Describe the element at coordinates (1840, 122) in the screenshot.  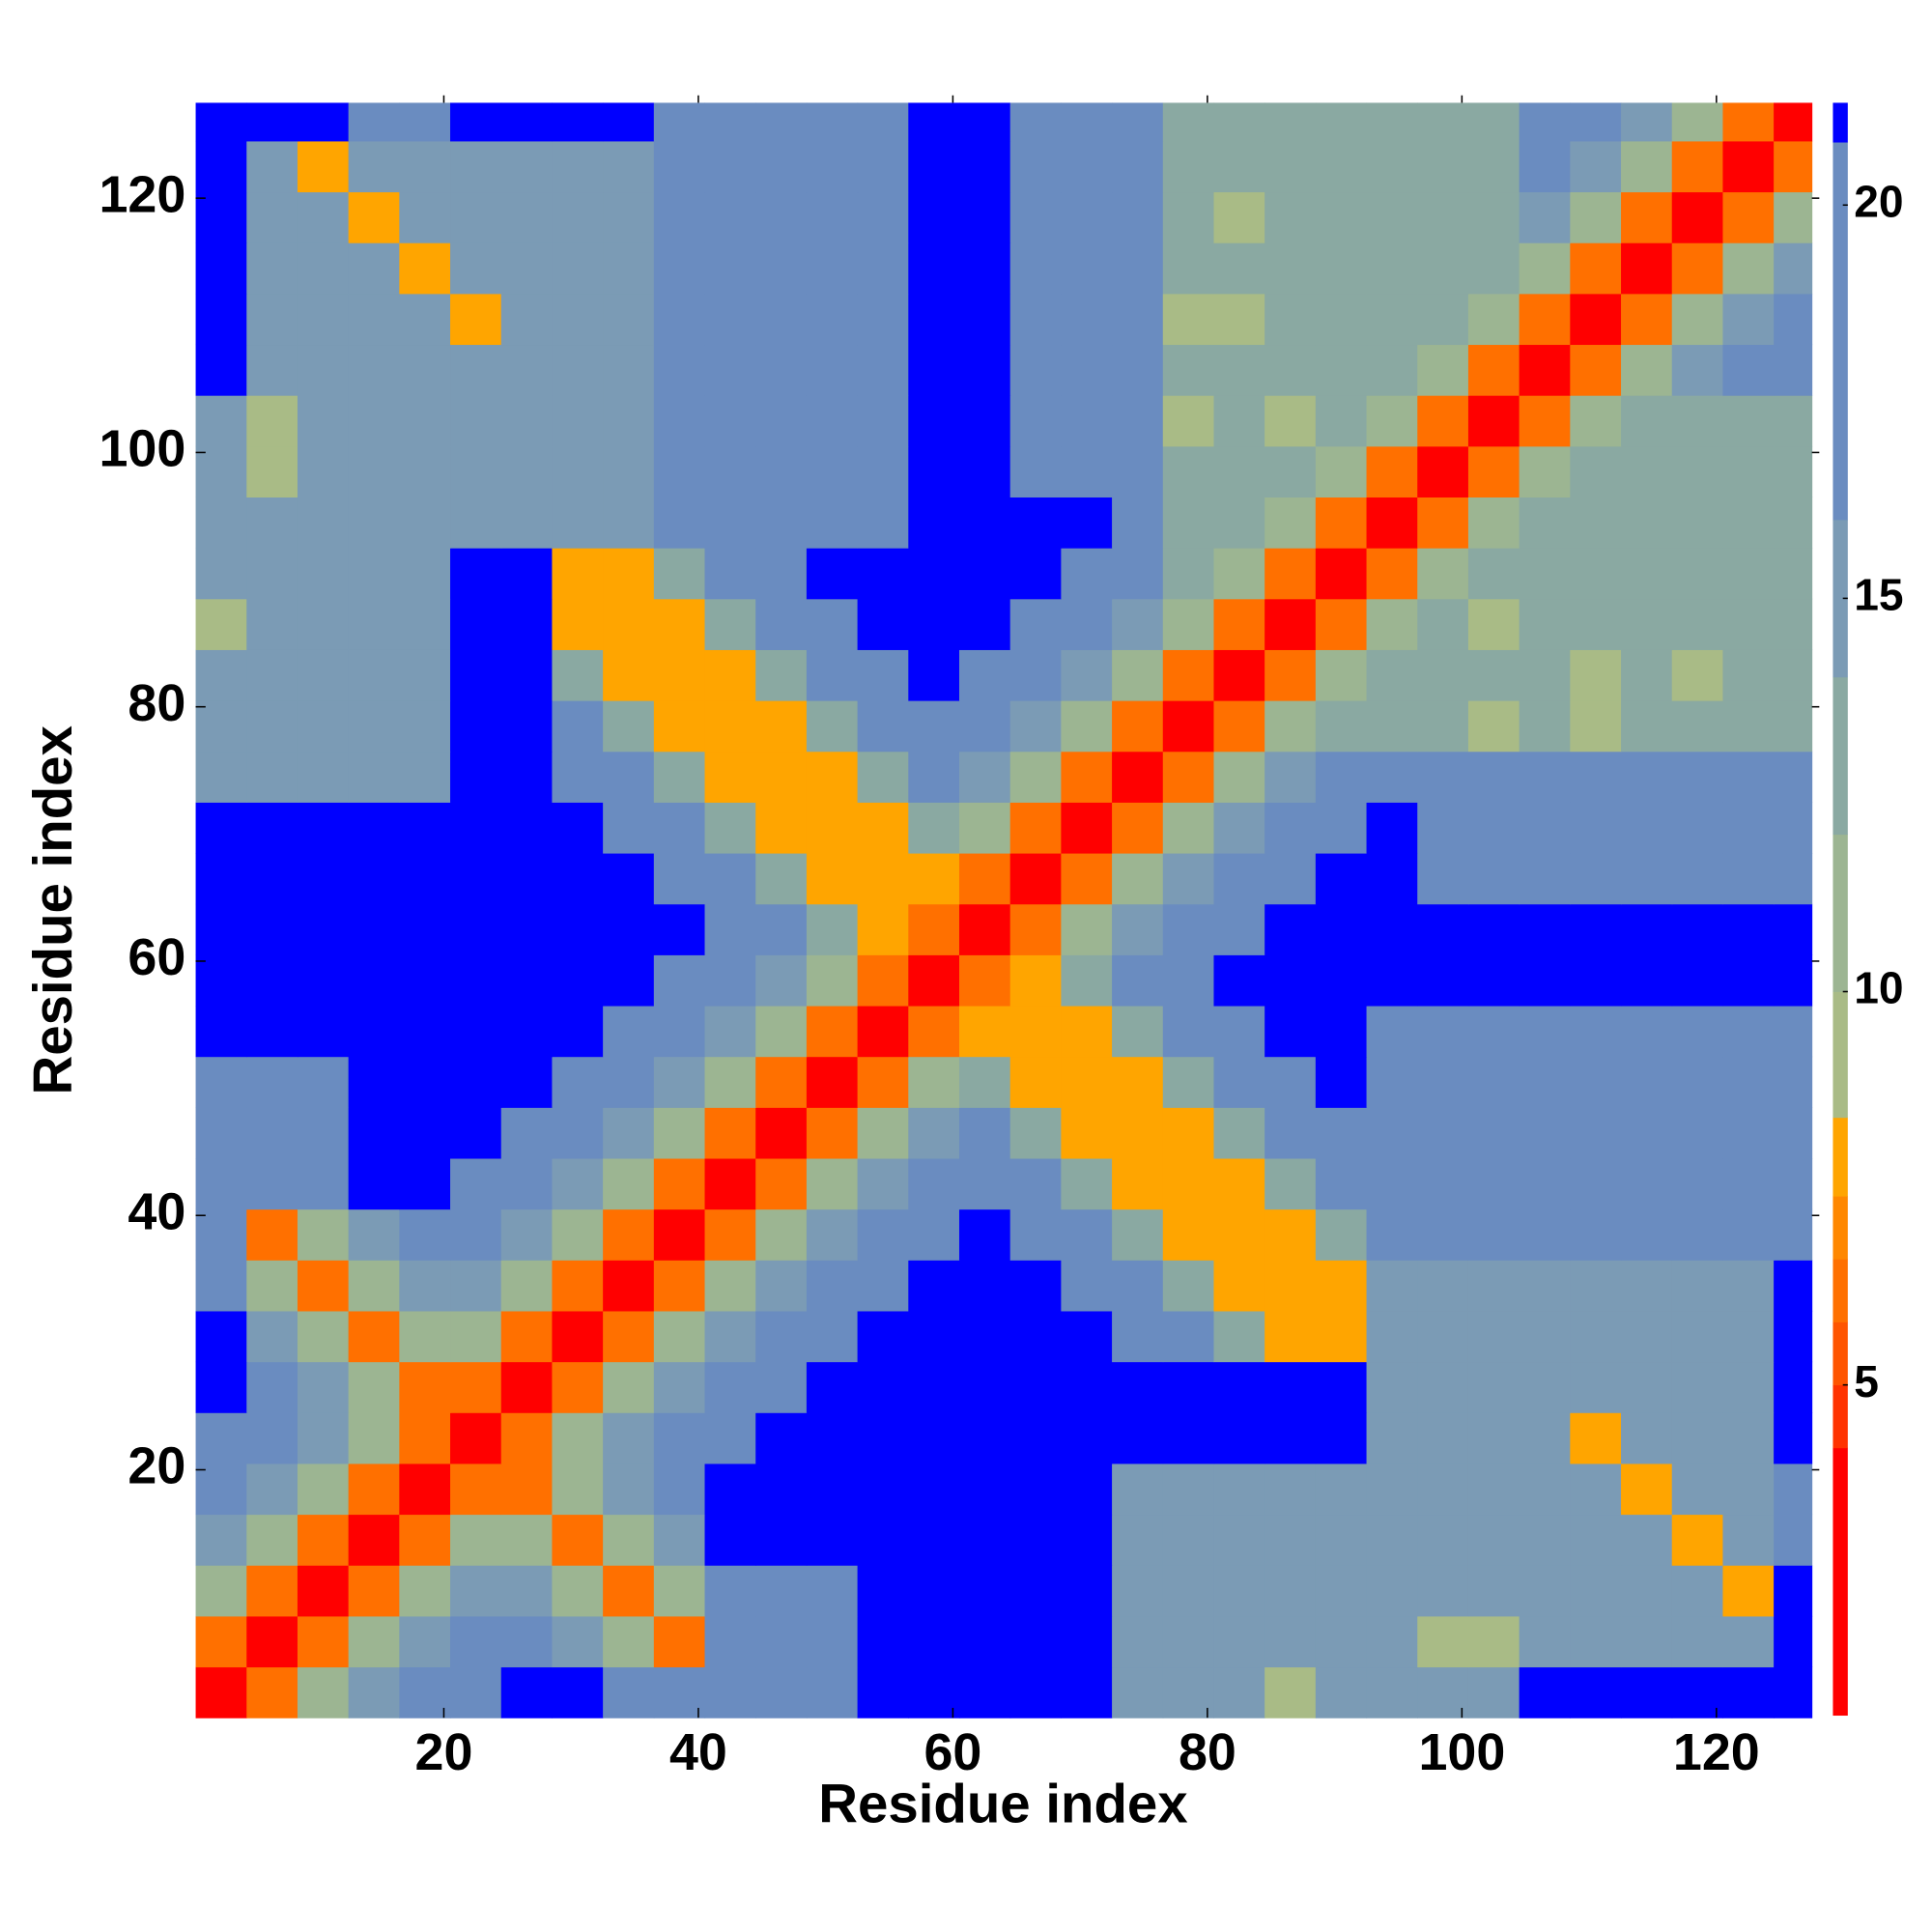
I see `colorbar-band` at that location.